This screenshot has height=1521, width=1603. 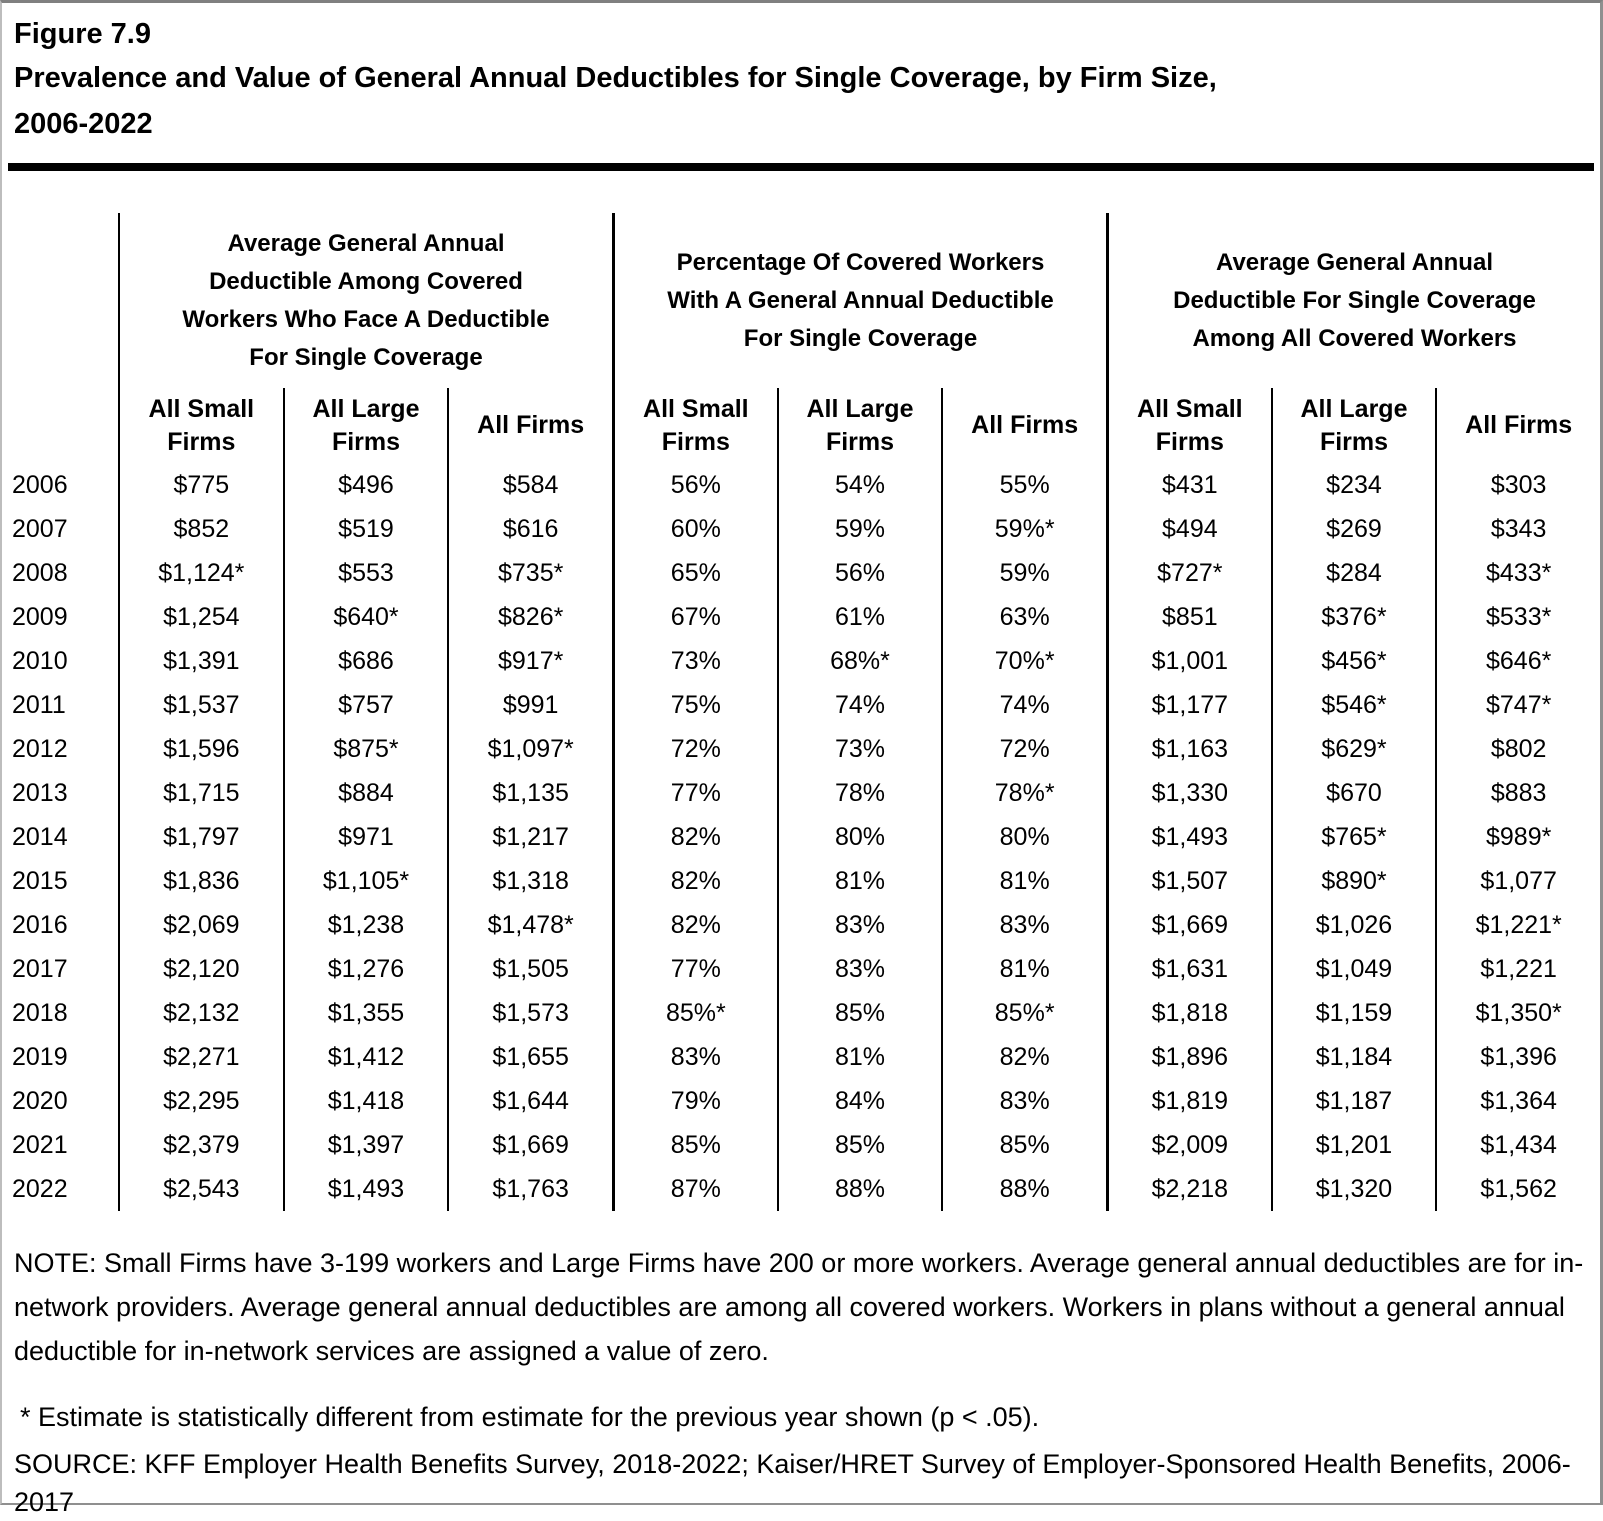 What do you see at coordinates (200, 705) in the screenshot?
I see `value-cell: $1,537` at bounding box center [200, 705].